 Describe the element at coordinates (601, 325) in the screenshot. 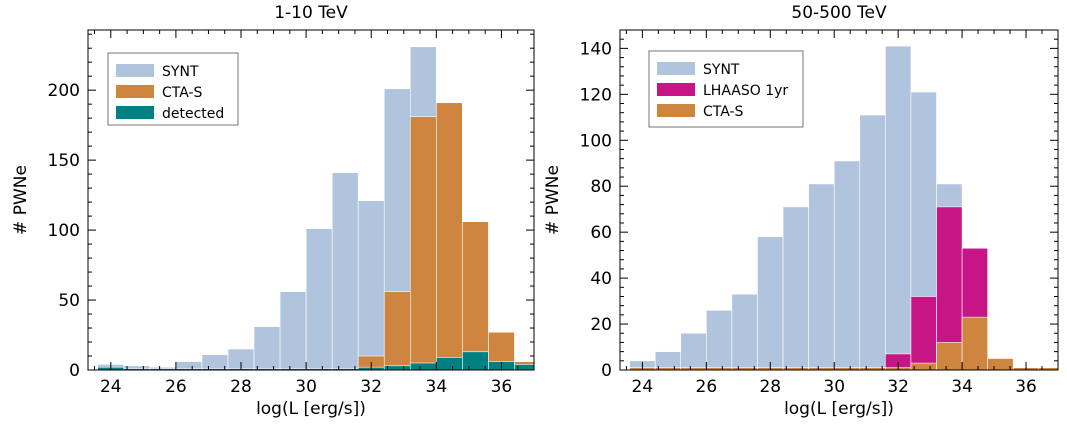

I see `y-tick-label: 20` at that location.